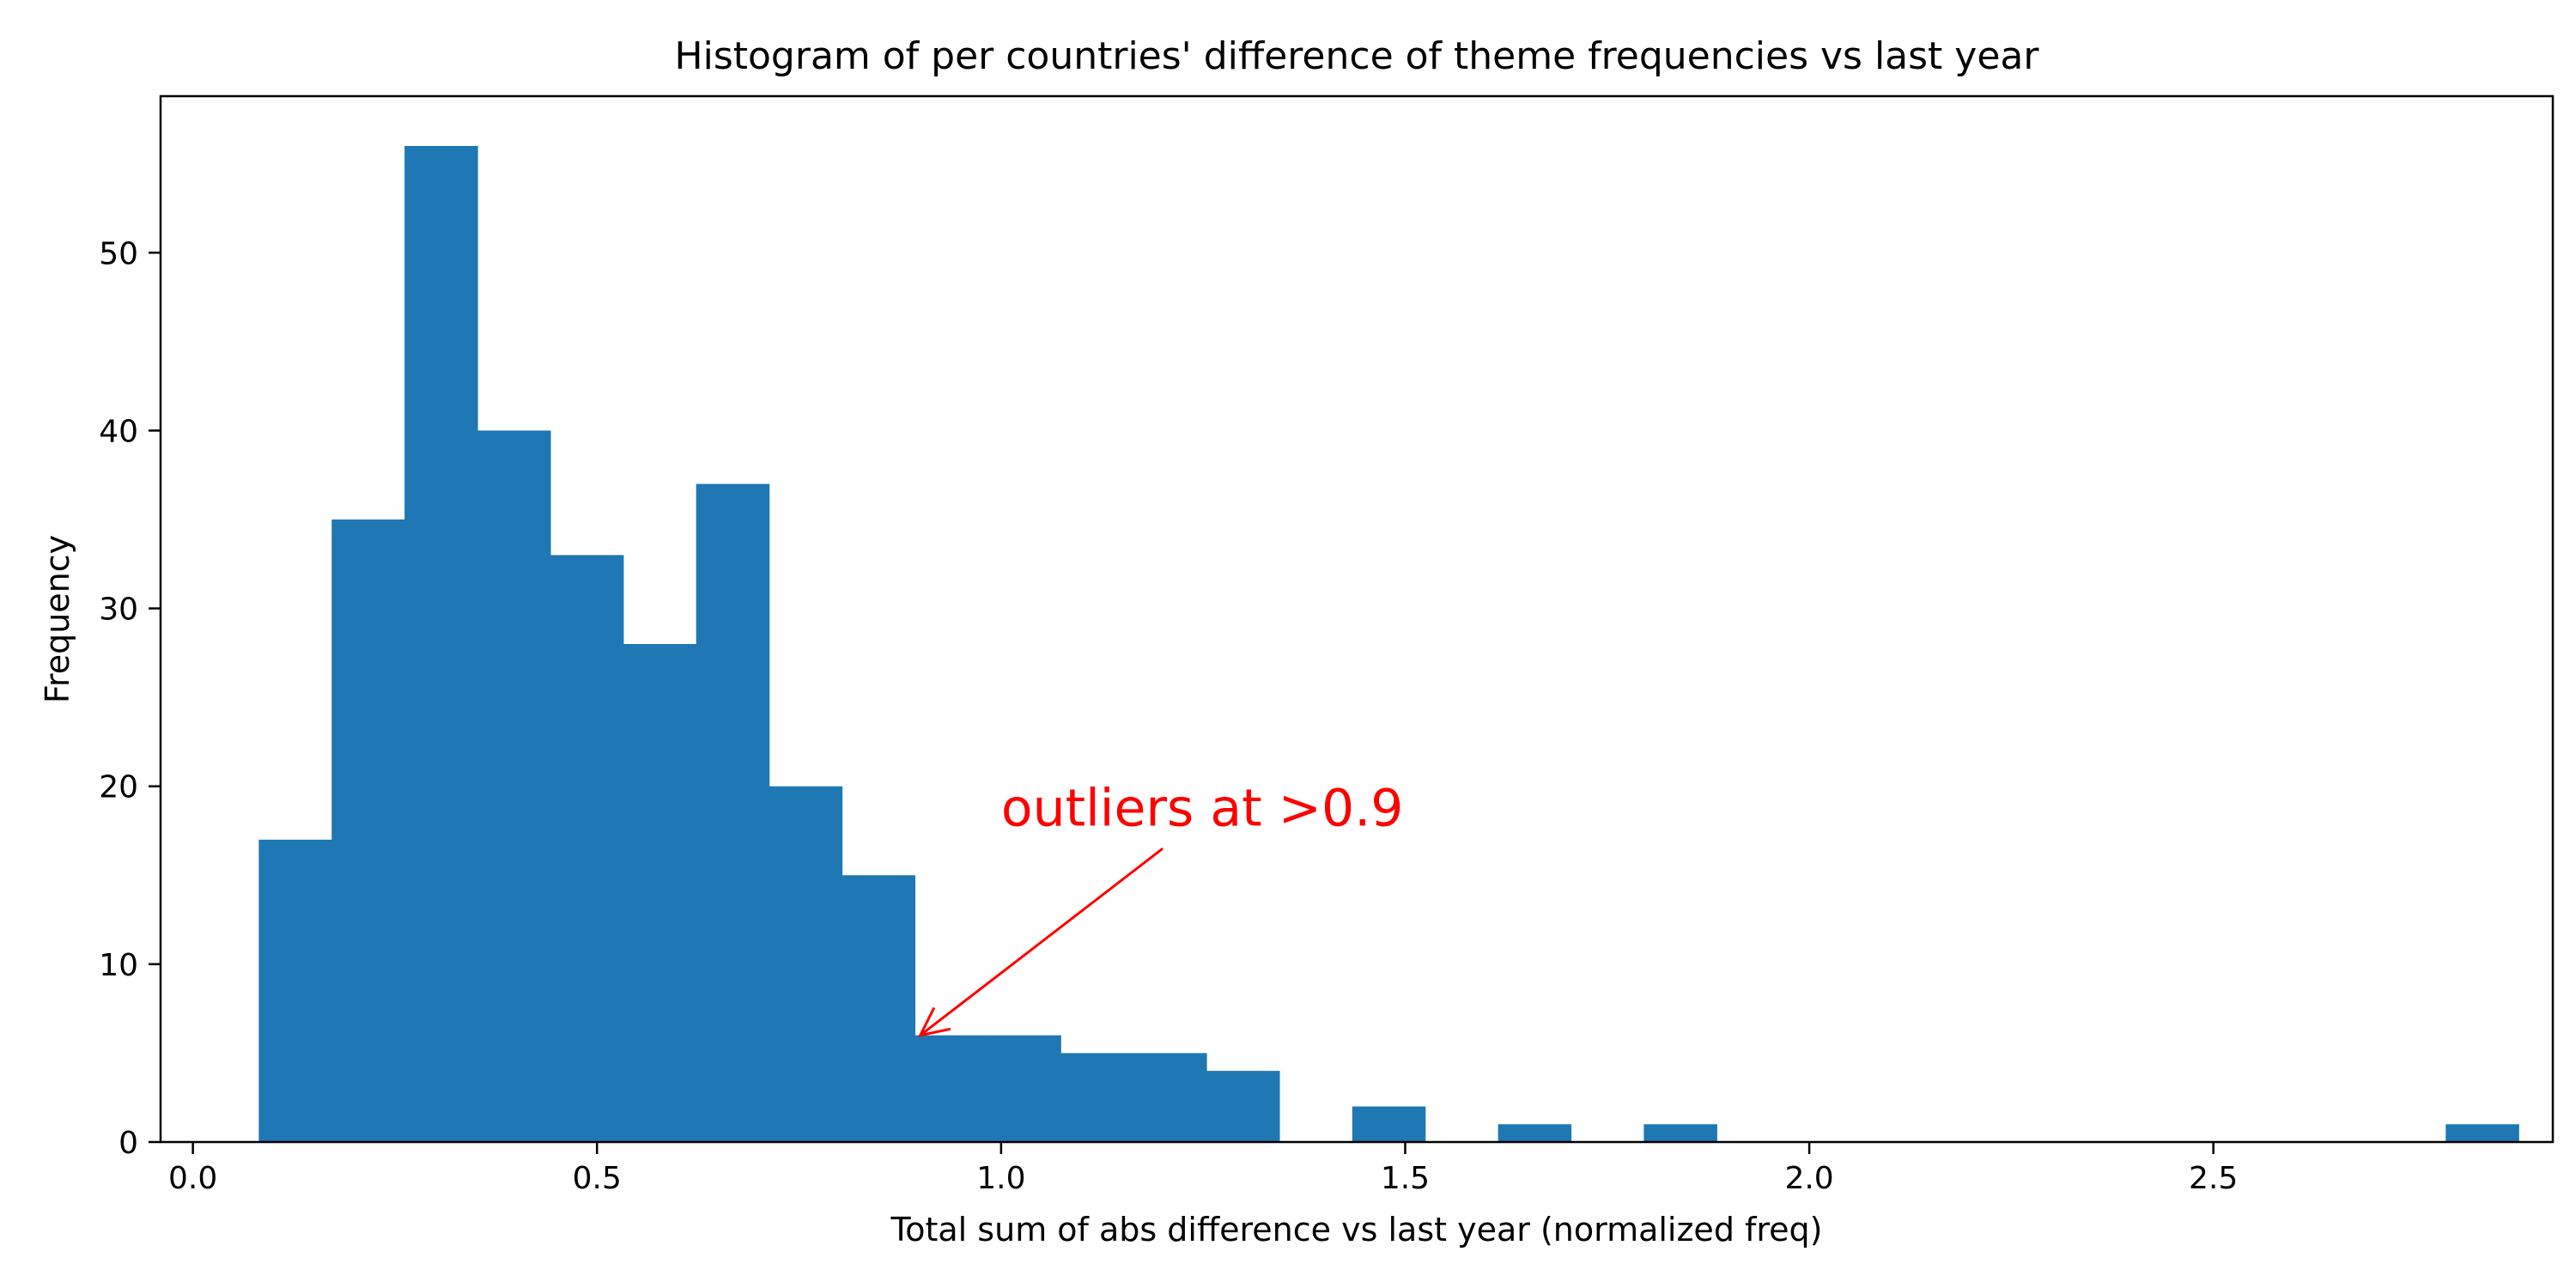 This screenshot has width=2576, height=1288. What do you see at coordinates (1203, 1169) in the screenshot?
I see `x-axis-ticks: 0.0 0.5 1.0 1.5 2.0 2.5` at bounding box center [1203, 1169].